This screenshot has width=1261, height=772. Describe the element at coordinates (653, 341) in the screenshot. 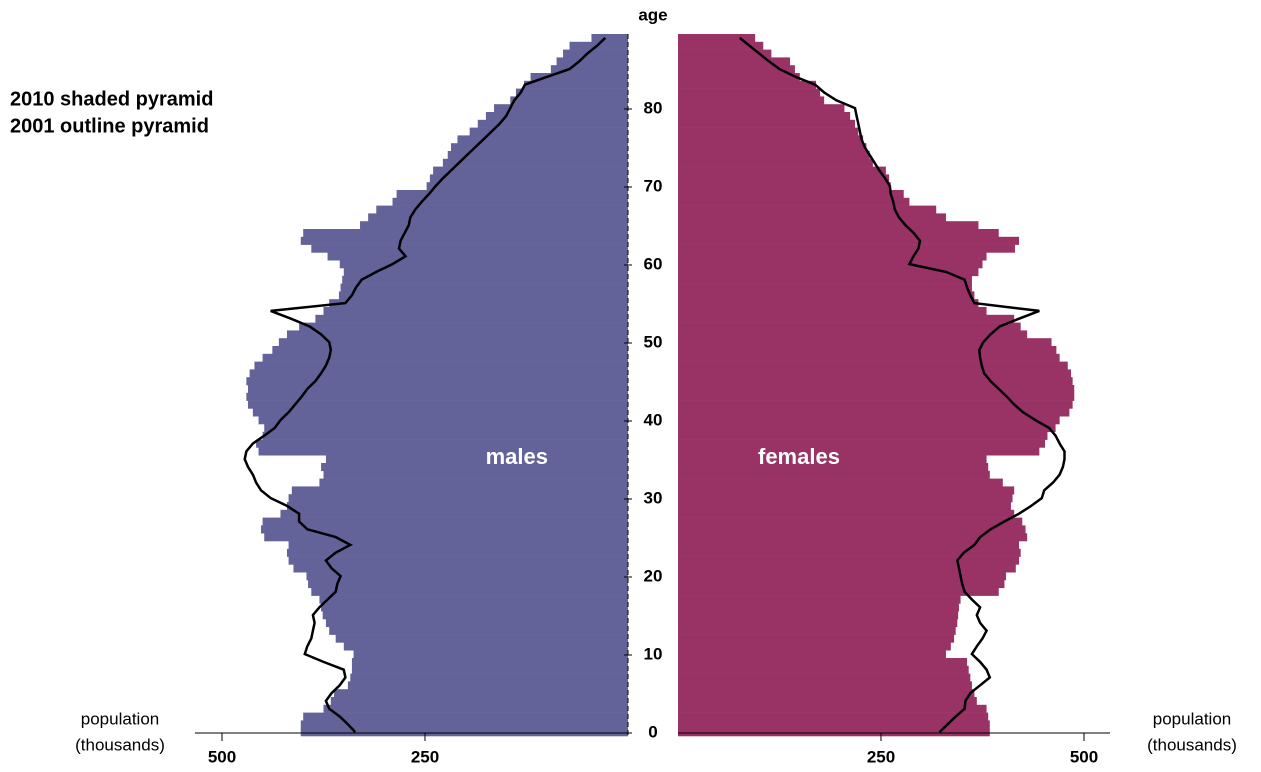

I see `y-tick-label: 50` at that location.